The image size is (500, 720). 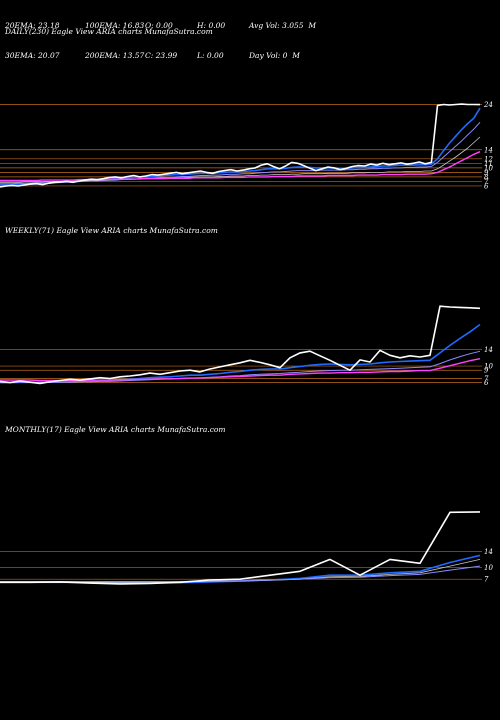 What do you see at coordinates (488, 552) in the screenshot?
I see `monthly-y-tick-label: 14` at bounding box center [488, 552].